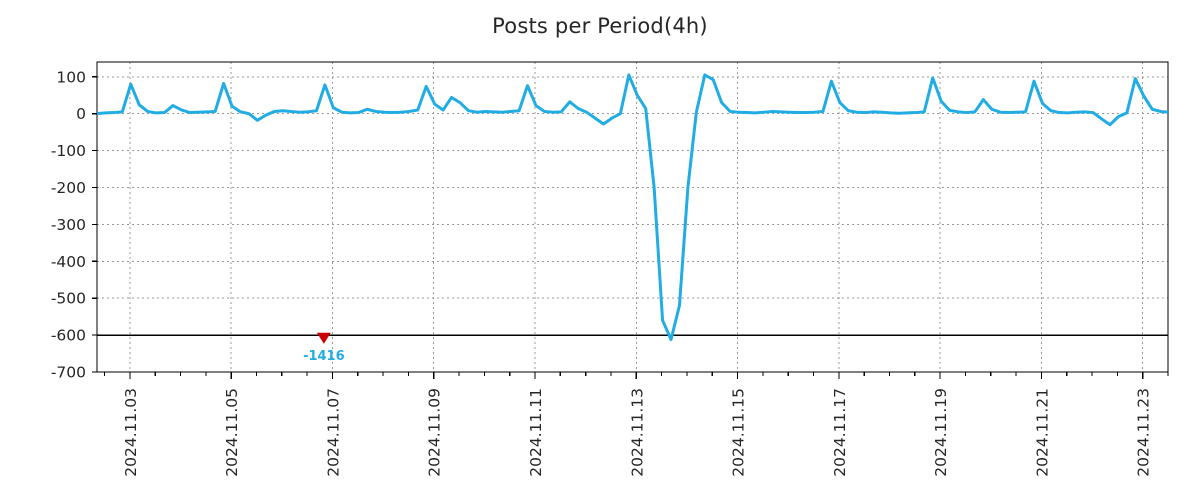 This screenshot has height=500, width=1200. What do you see at coordinates (68, 373) in the screenshot?
I see `y-tick-label: -700` at bounding box center [68, 373].